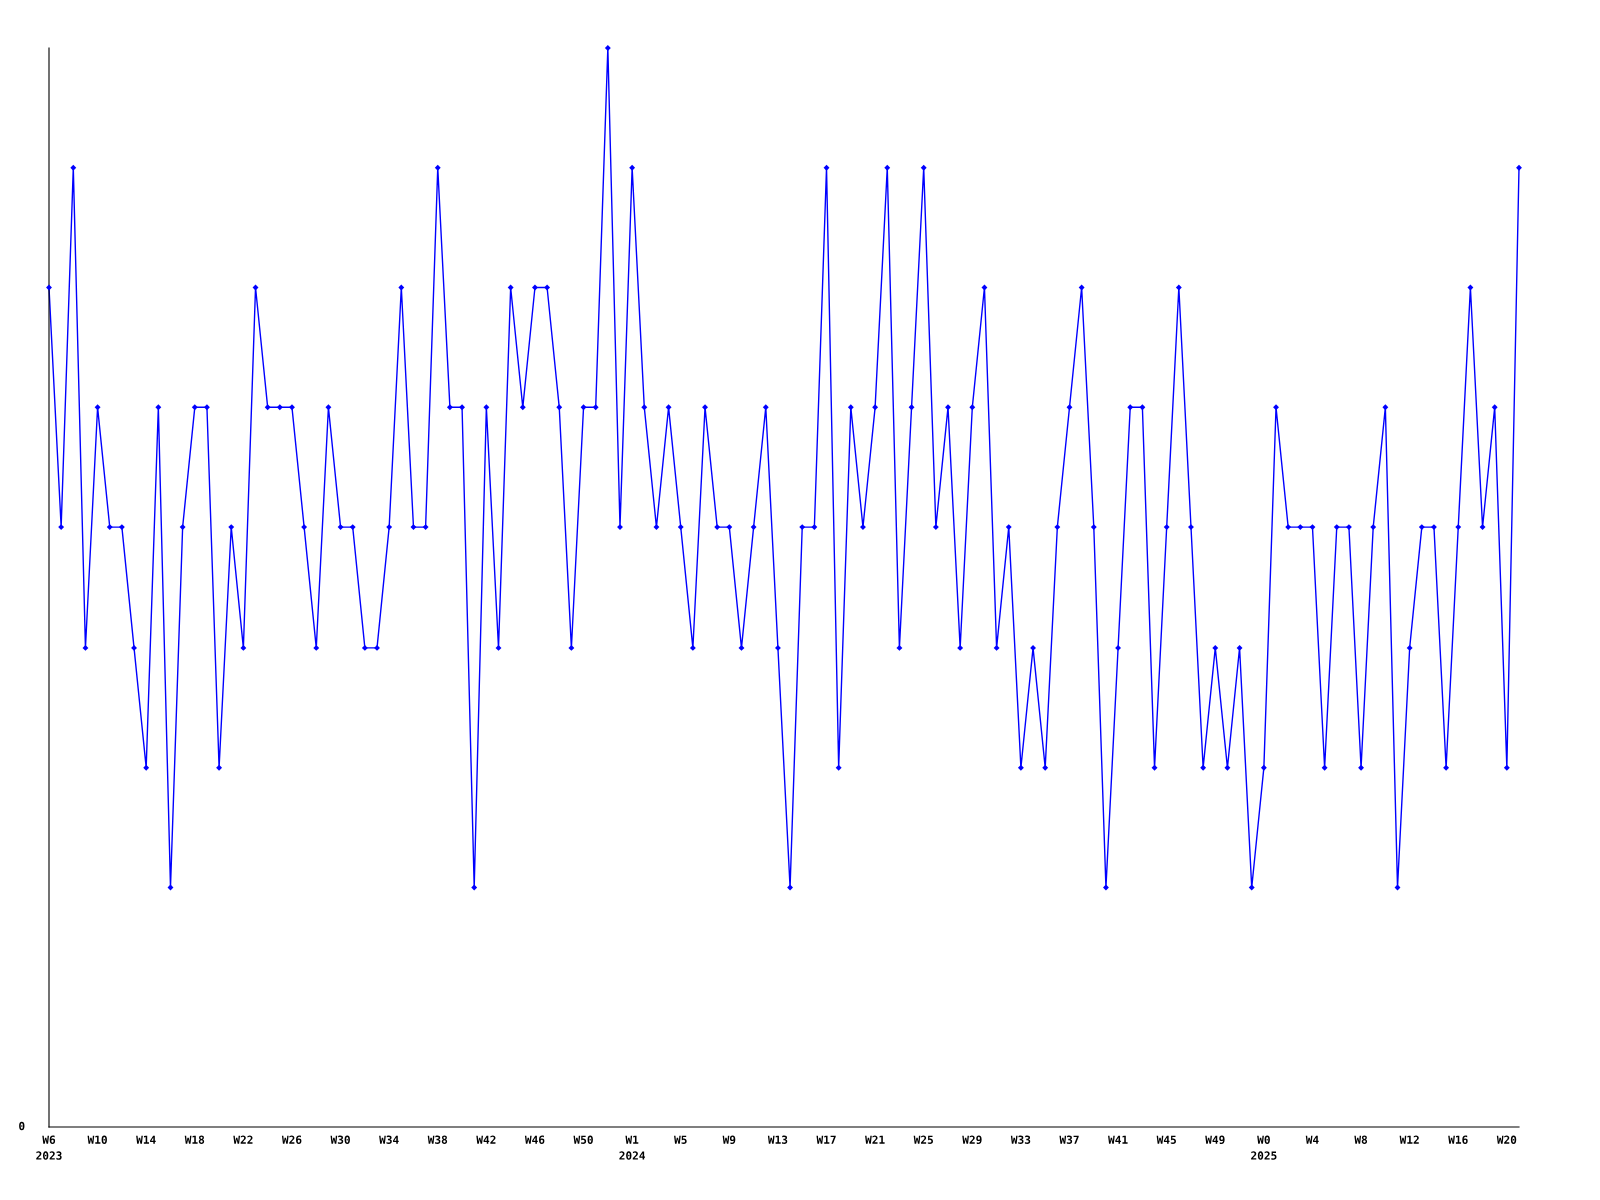  I want to click on x-tick-label: W50, so click(583, 1139).